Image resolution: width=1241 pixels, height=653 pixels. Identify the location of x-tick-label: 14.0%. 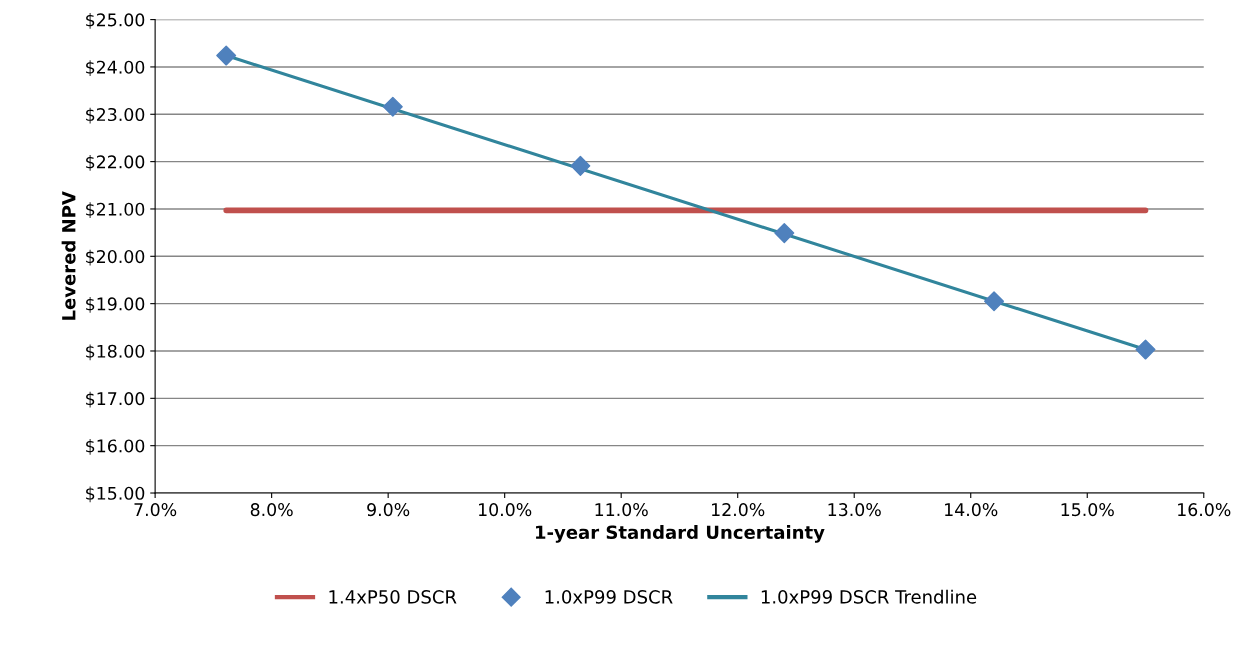
(971, 510).